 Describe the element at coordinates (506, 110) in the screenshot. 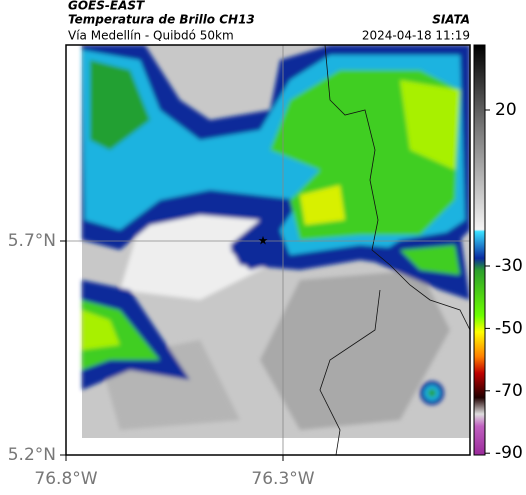

I see `colorbar-tick-label: 20` at that location.